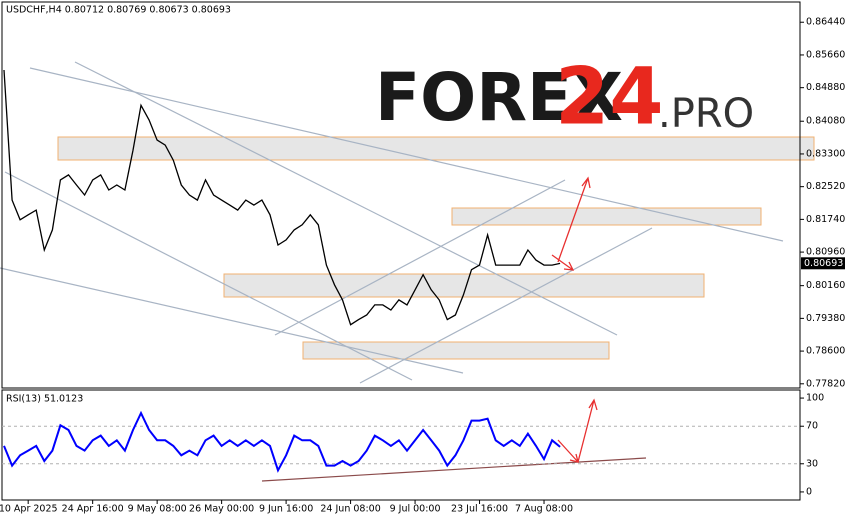 This screenshot has width=845, height=519. Describe the element at coordinates (825, 22) in the screenshot. I see `y-tick-label: 0.86440` at that location.